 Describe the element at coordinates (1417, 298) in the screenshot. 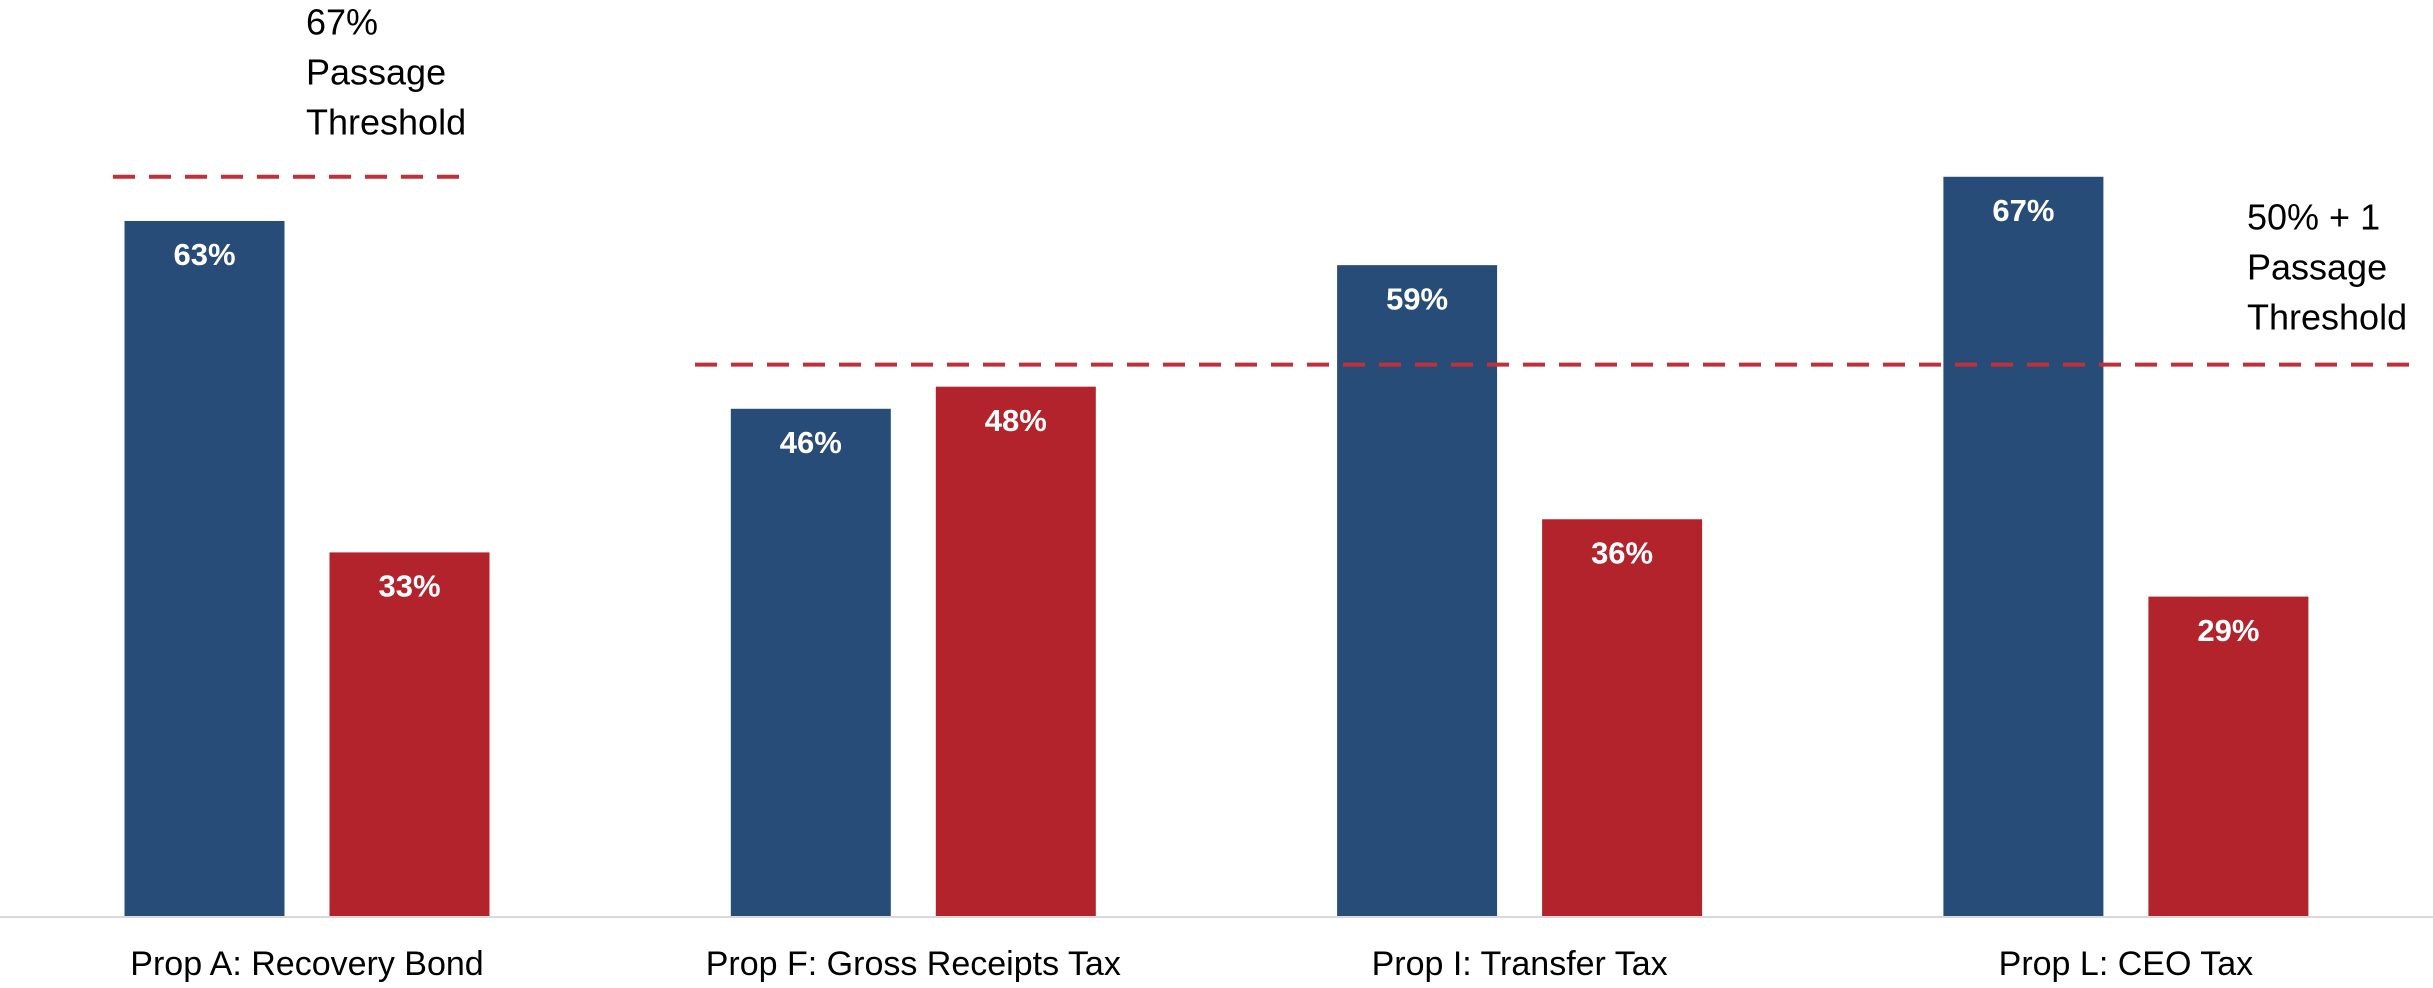

I see `value-label: 59%` at that location.